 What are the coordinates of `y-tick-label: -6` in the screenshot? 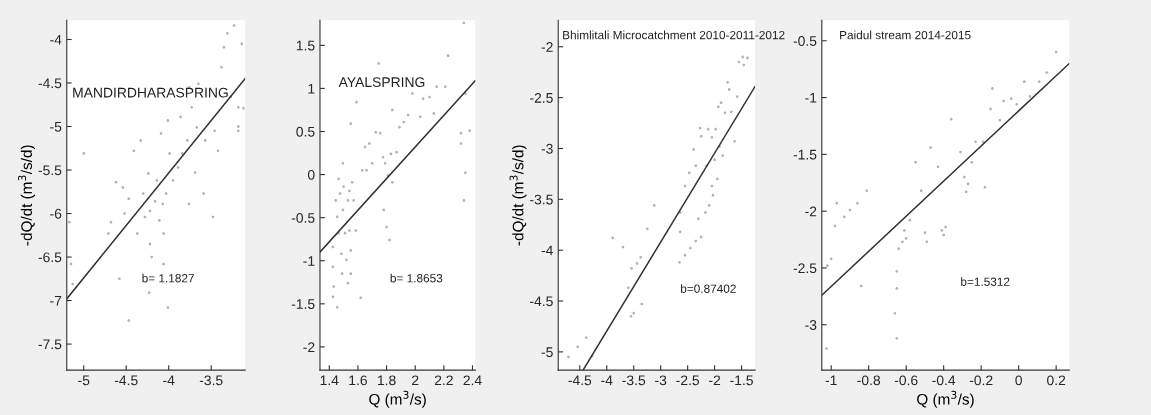 It's located at (56, 213).